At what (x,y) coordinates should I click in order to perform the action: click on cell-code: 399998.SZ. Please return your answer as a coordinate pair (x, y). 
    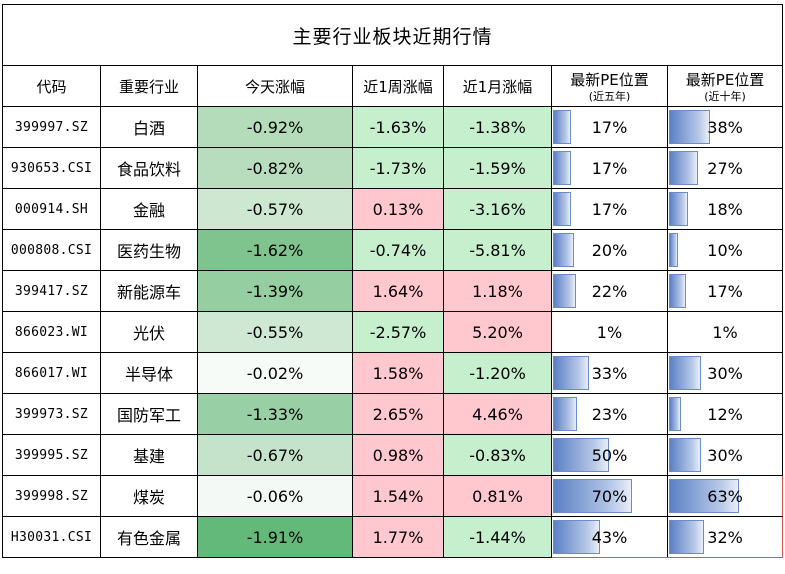
    Looking at the image, I should click on (51, 496).